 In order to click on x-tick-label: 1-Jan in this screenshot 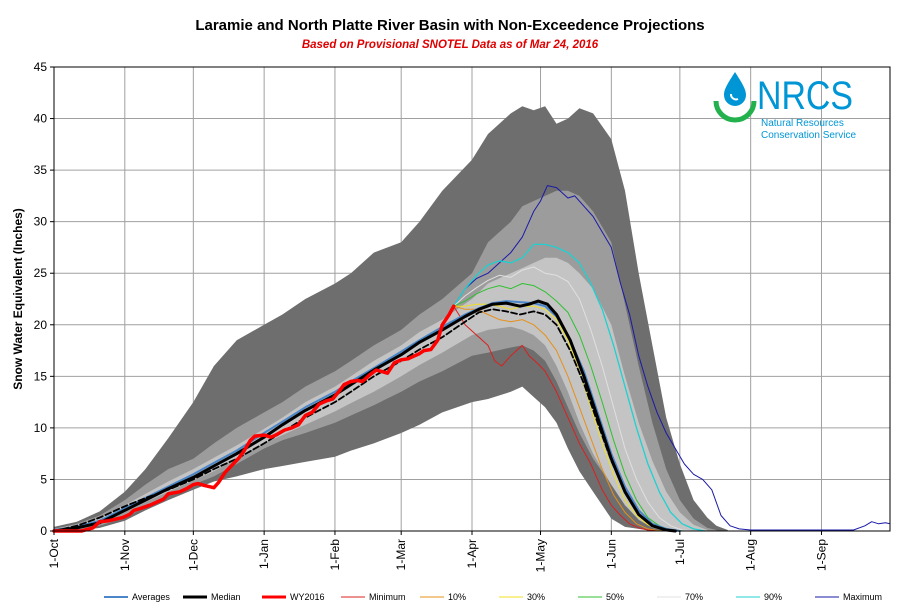, I will do `click(264, 554)`.